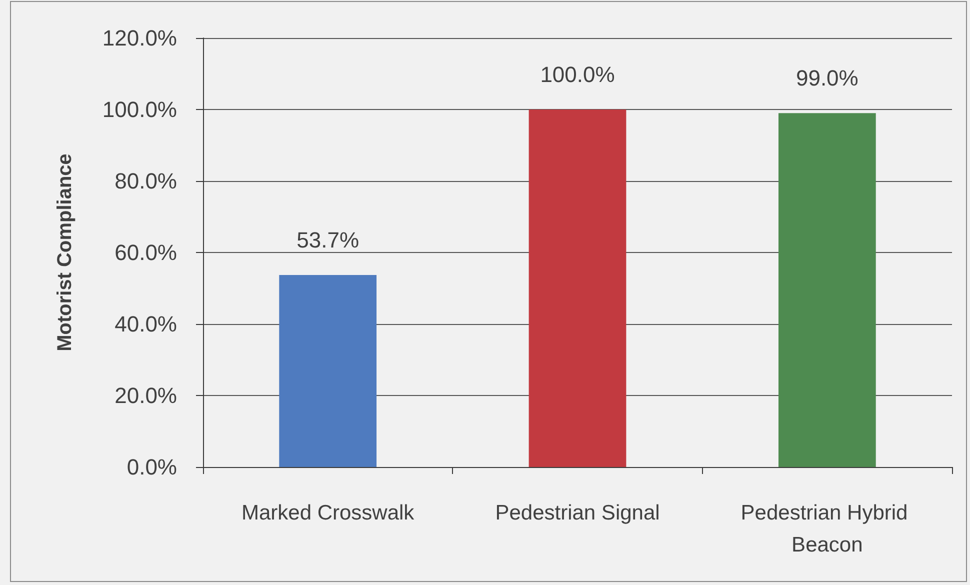 The height and width of the screenshot is (585, 970). What do you see at coordinates (827, 529) in the screenshot?
I see `x-tick-label: Pedestrian Hybrid Beacon` at bounding box center [827, 529].